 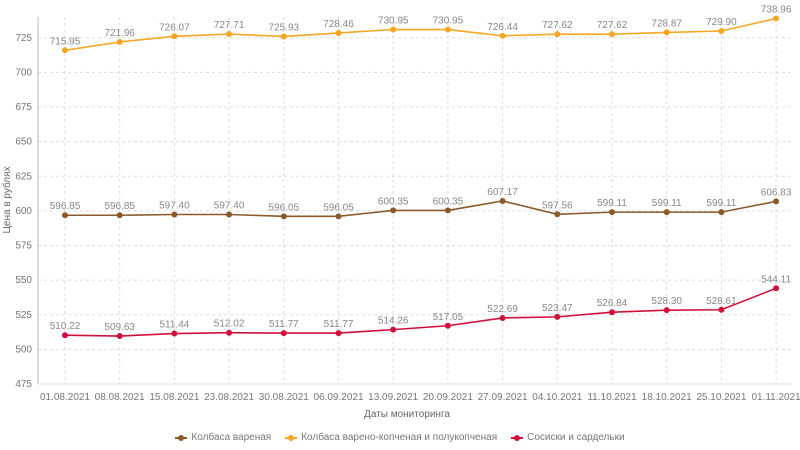 I want to click on data-label: 511.44, so click(x=174, y=325).